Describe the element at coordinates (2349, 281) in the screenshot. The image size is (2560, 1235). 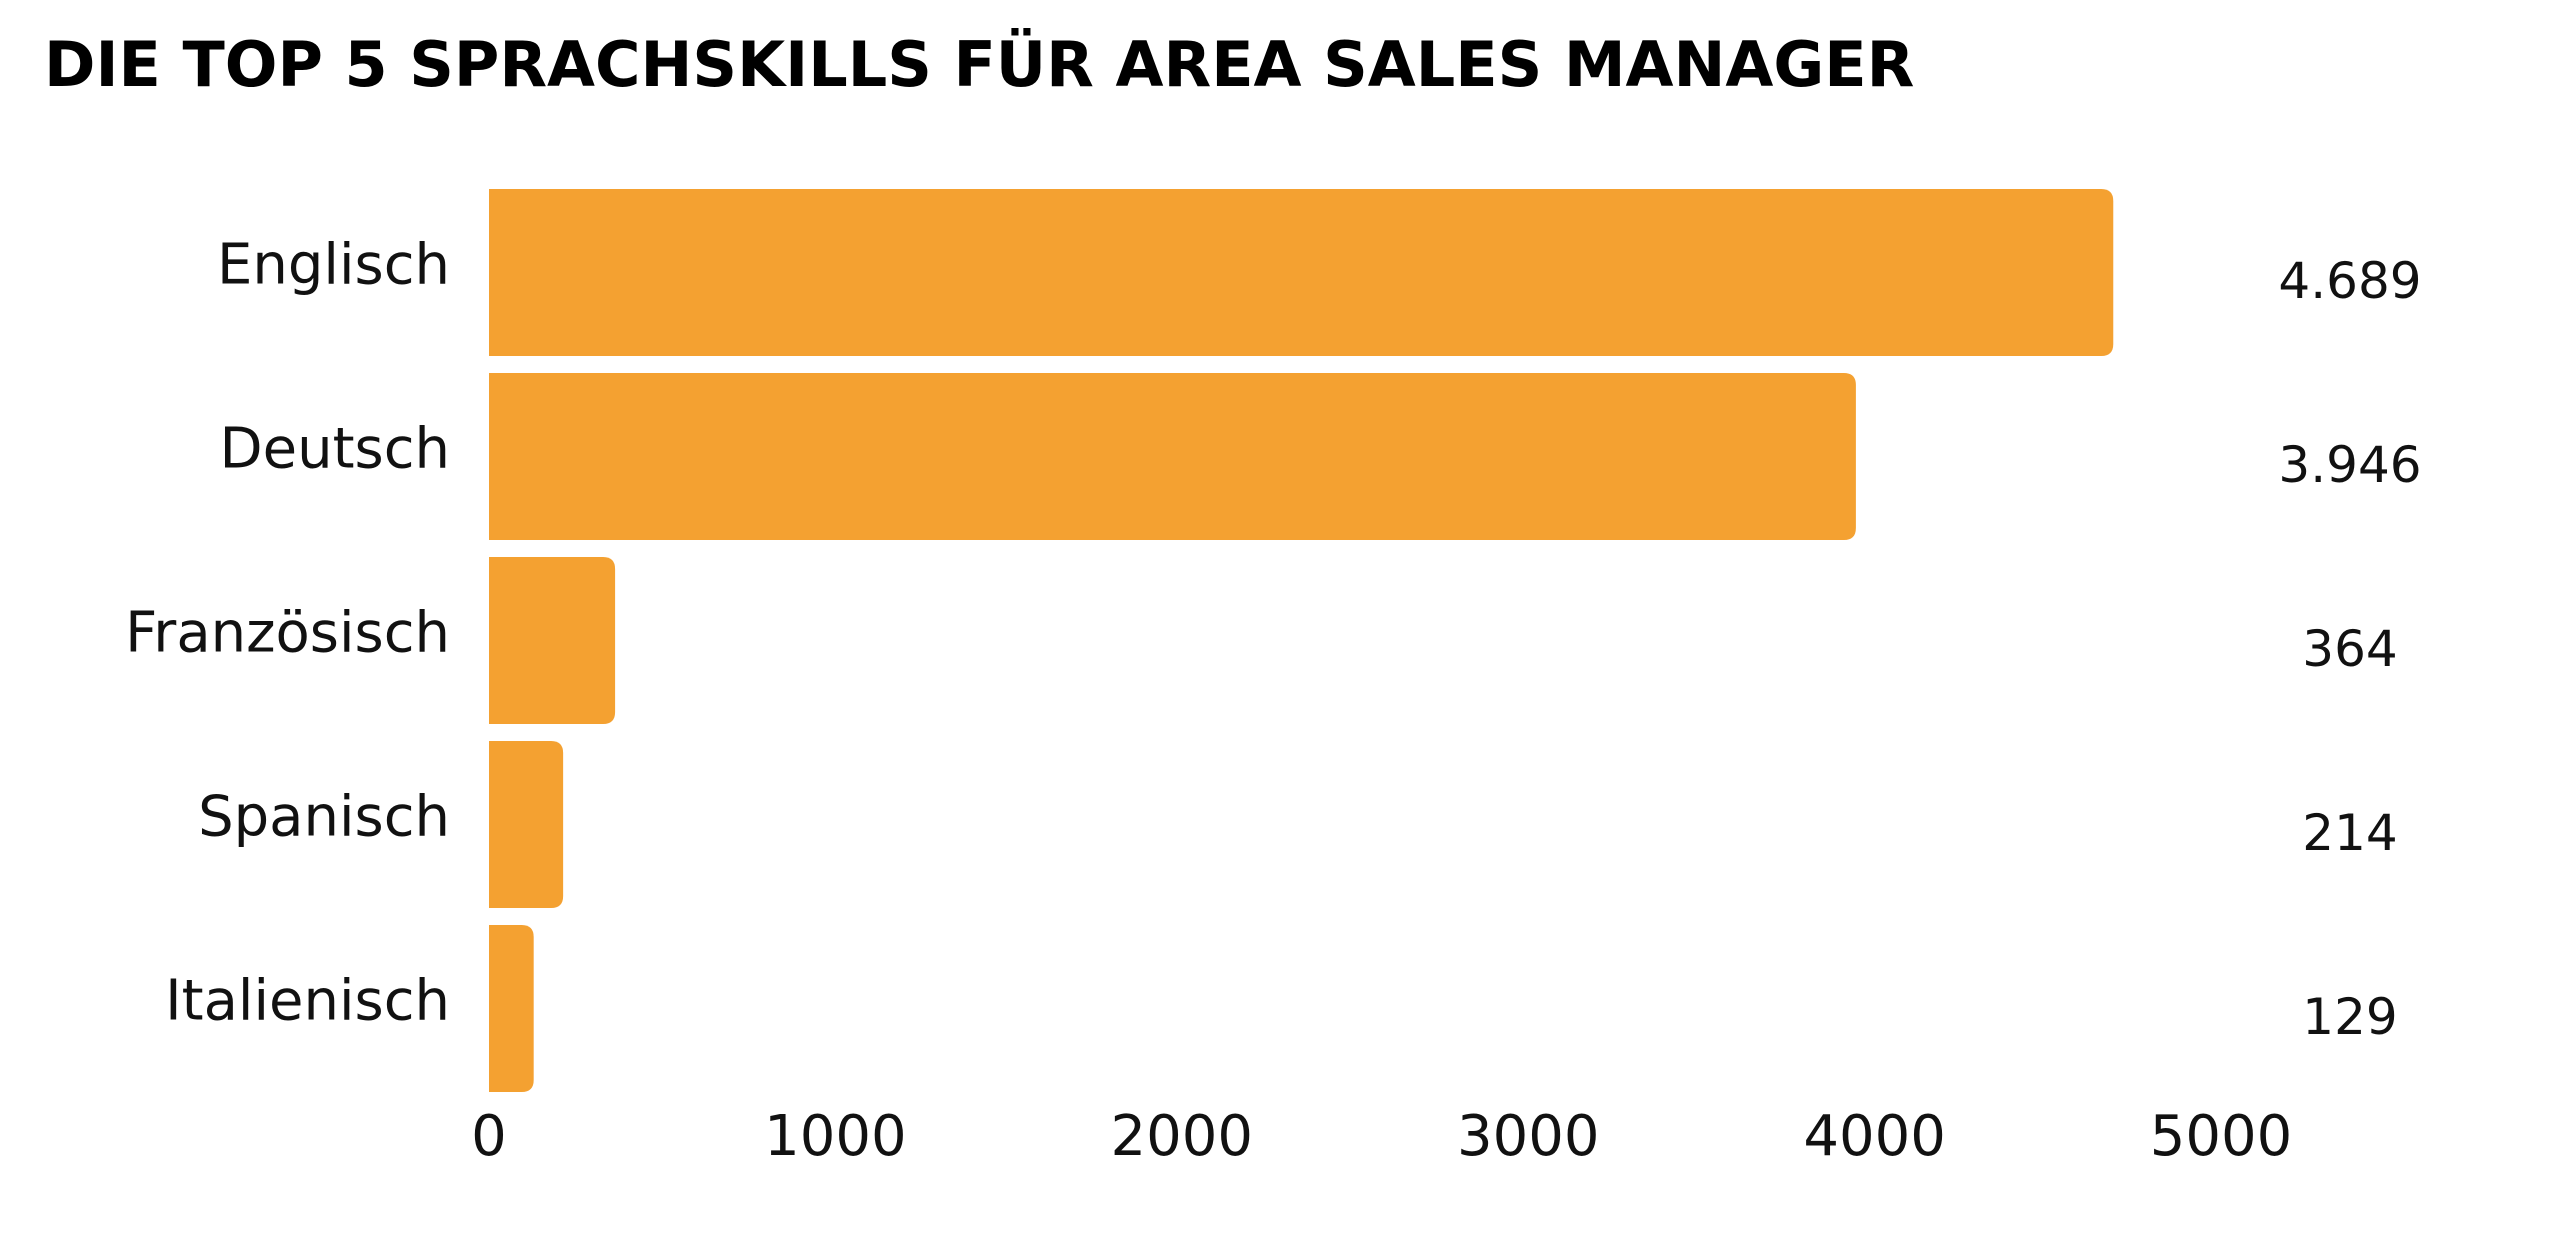
I see `value-label: 4.689` at that location.